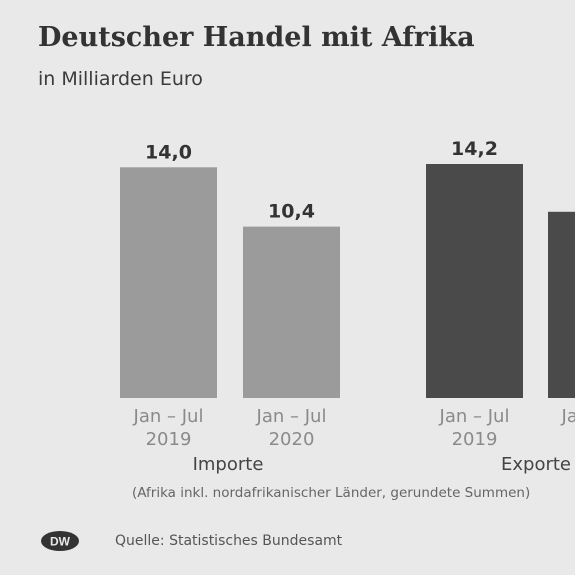  What do you see at coordinates (291, 312) in the screenshot?
I see `bar-importe-2020` at bounding box center [291, 312].